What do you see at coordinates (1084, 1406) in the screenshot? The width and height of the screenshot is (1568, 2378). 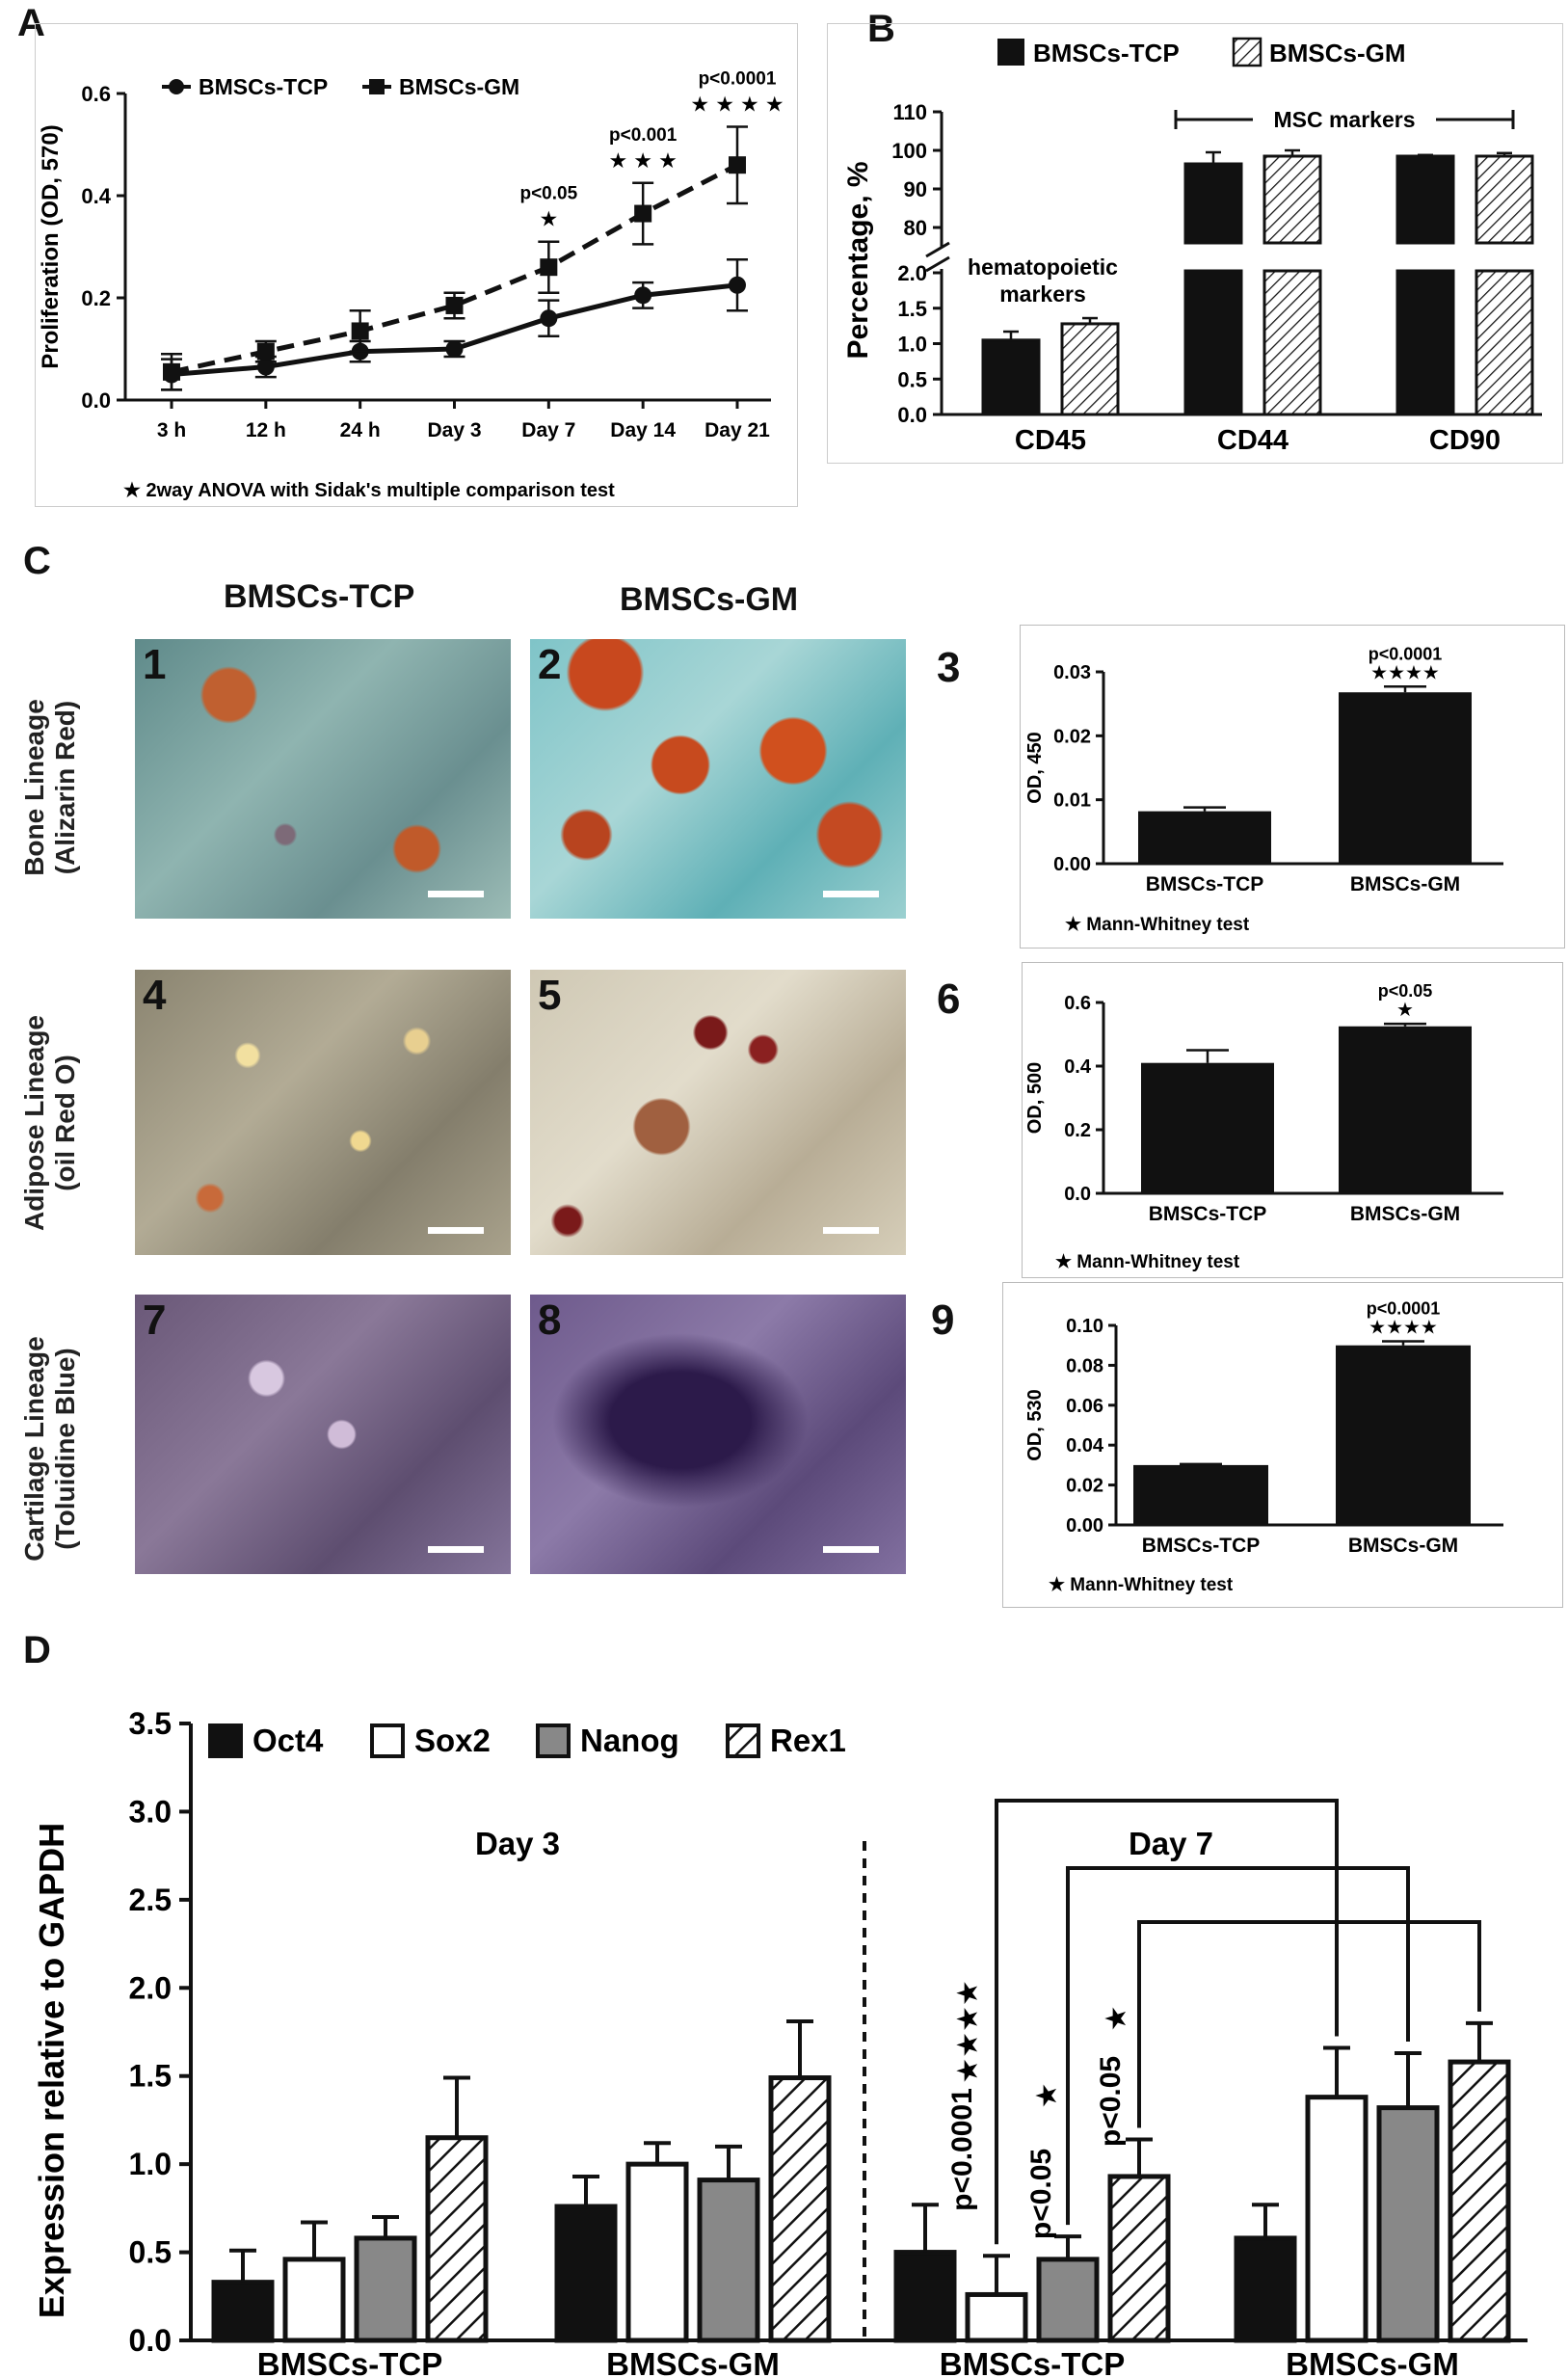 I see `y-tick-label: 0.06` at bounding box center [1084, 1406].